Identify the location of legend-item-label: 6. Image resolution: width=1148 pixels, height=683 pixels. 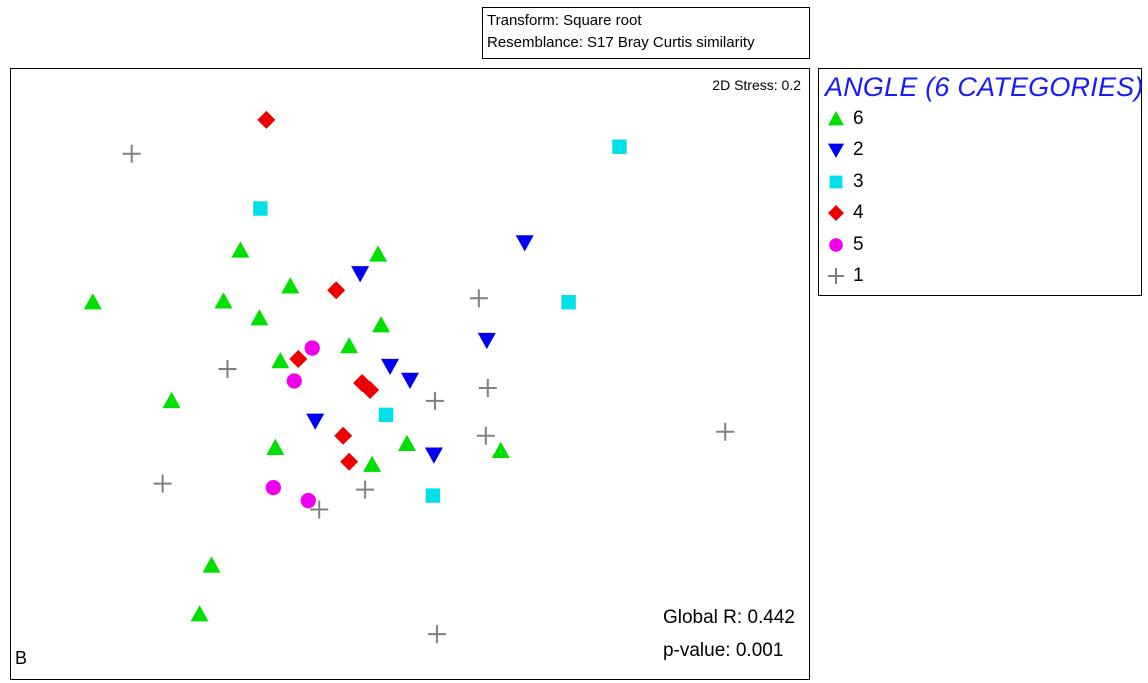
(858, 118).